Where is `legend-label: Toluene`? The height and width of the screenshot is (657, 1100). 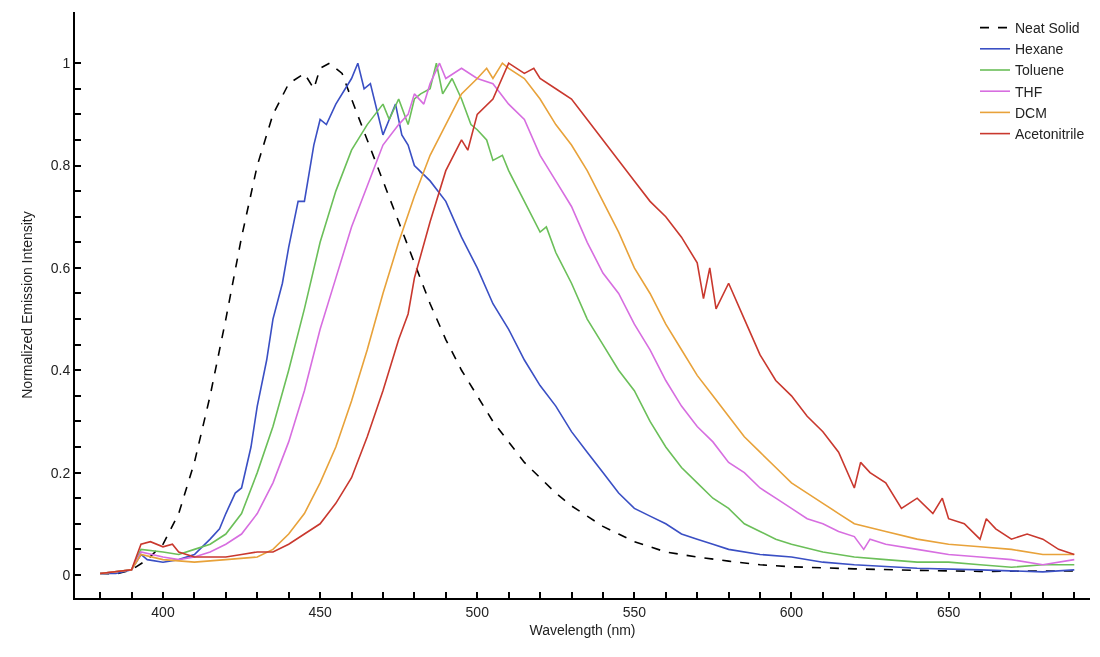 legend-label: Toluene is located at coordinates (1040, 70).